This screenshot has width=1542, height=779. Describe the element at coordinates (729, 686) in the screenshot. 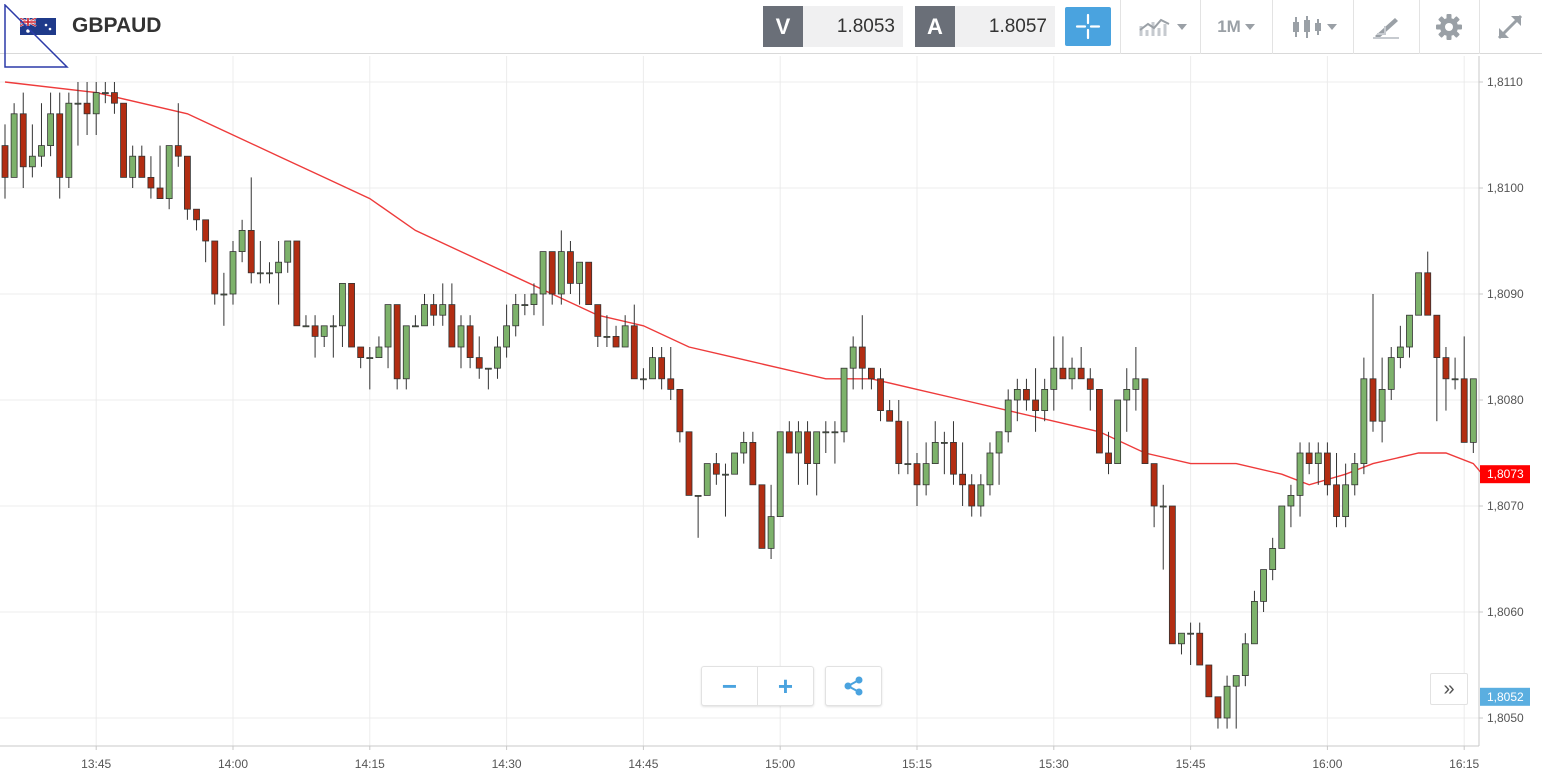

I see `zoom-out-button: −` at that location.